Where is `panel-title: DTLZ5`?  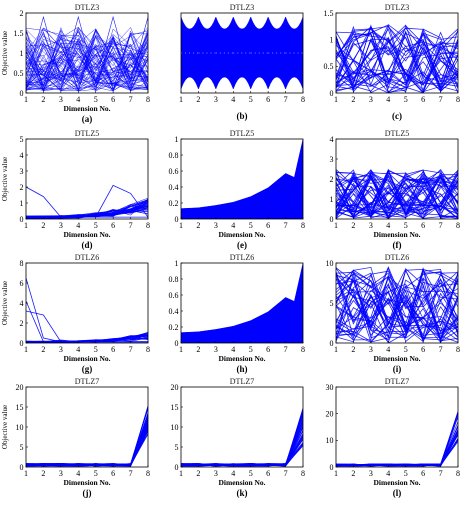
panel-title: DTLZ5 is located at coordinates (87, 133).